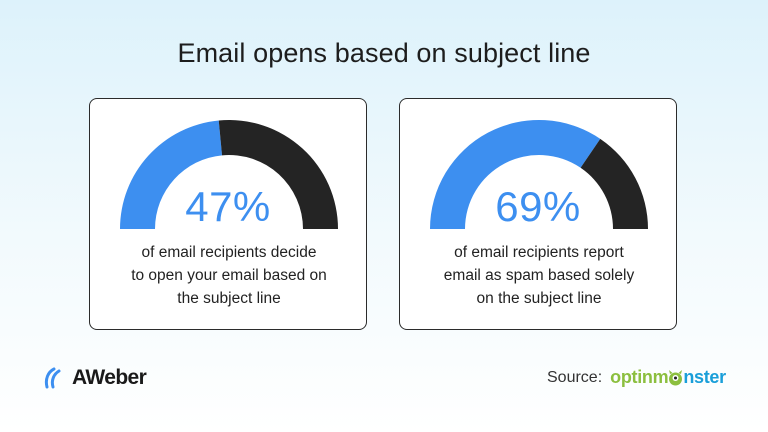 This screenshot has height=432, width=768. Describe the element at coordinates (539, 252) in the screenshot. I see `caption-line: of email recipients report` at that location.